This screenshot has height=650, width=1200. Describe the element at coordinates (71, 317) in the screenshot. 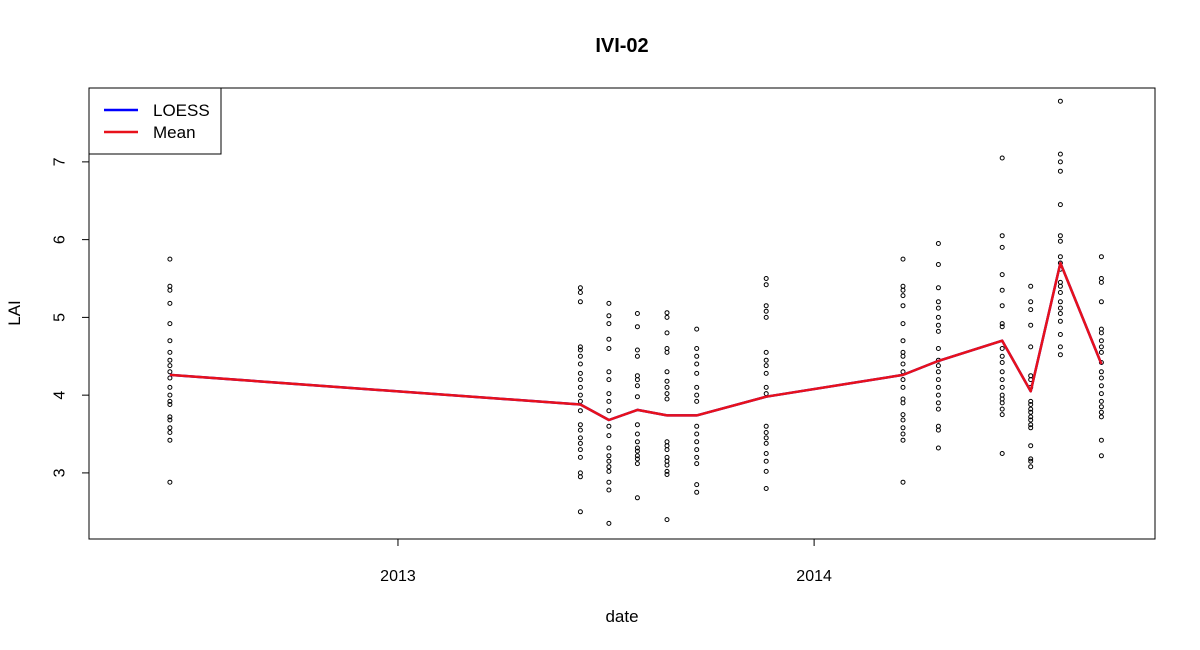

I see `y-axis: 3 4 5 6 7` at that location.